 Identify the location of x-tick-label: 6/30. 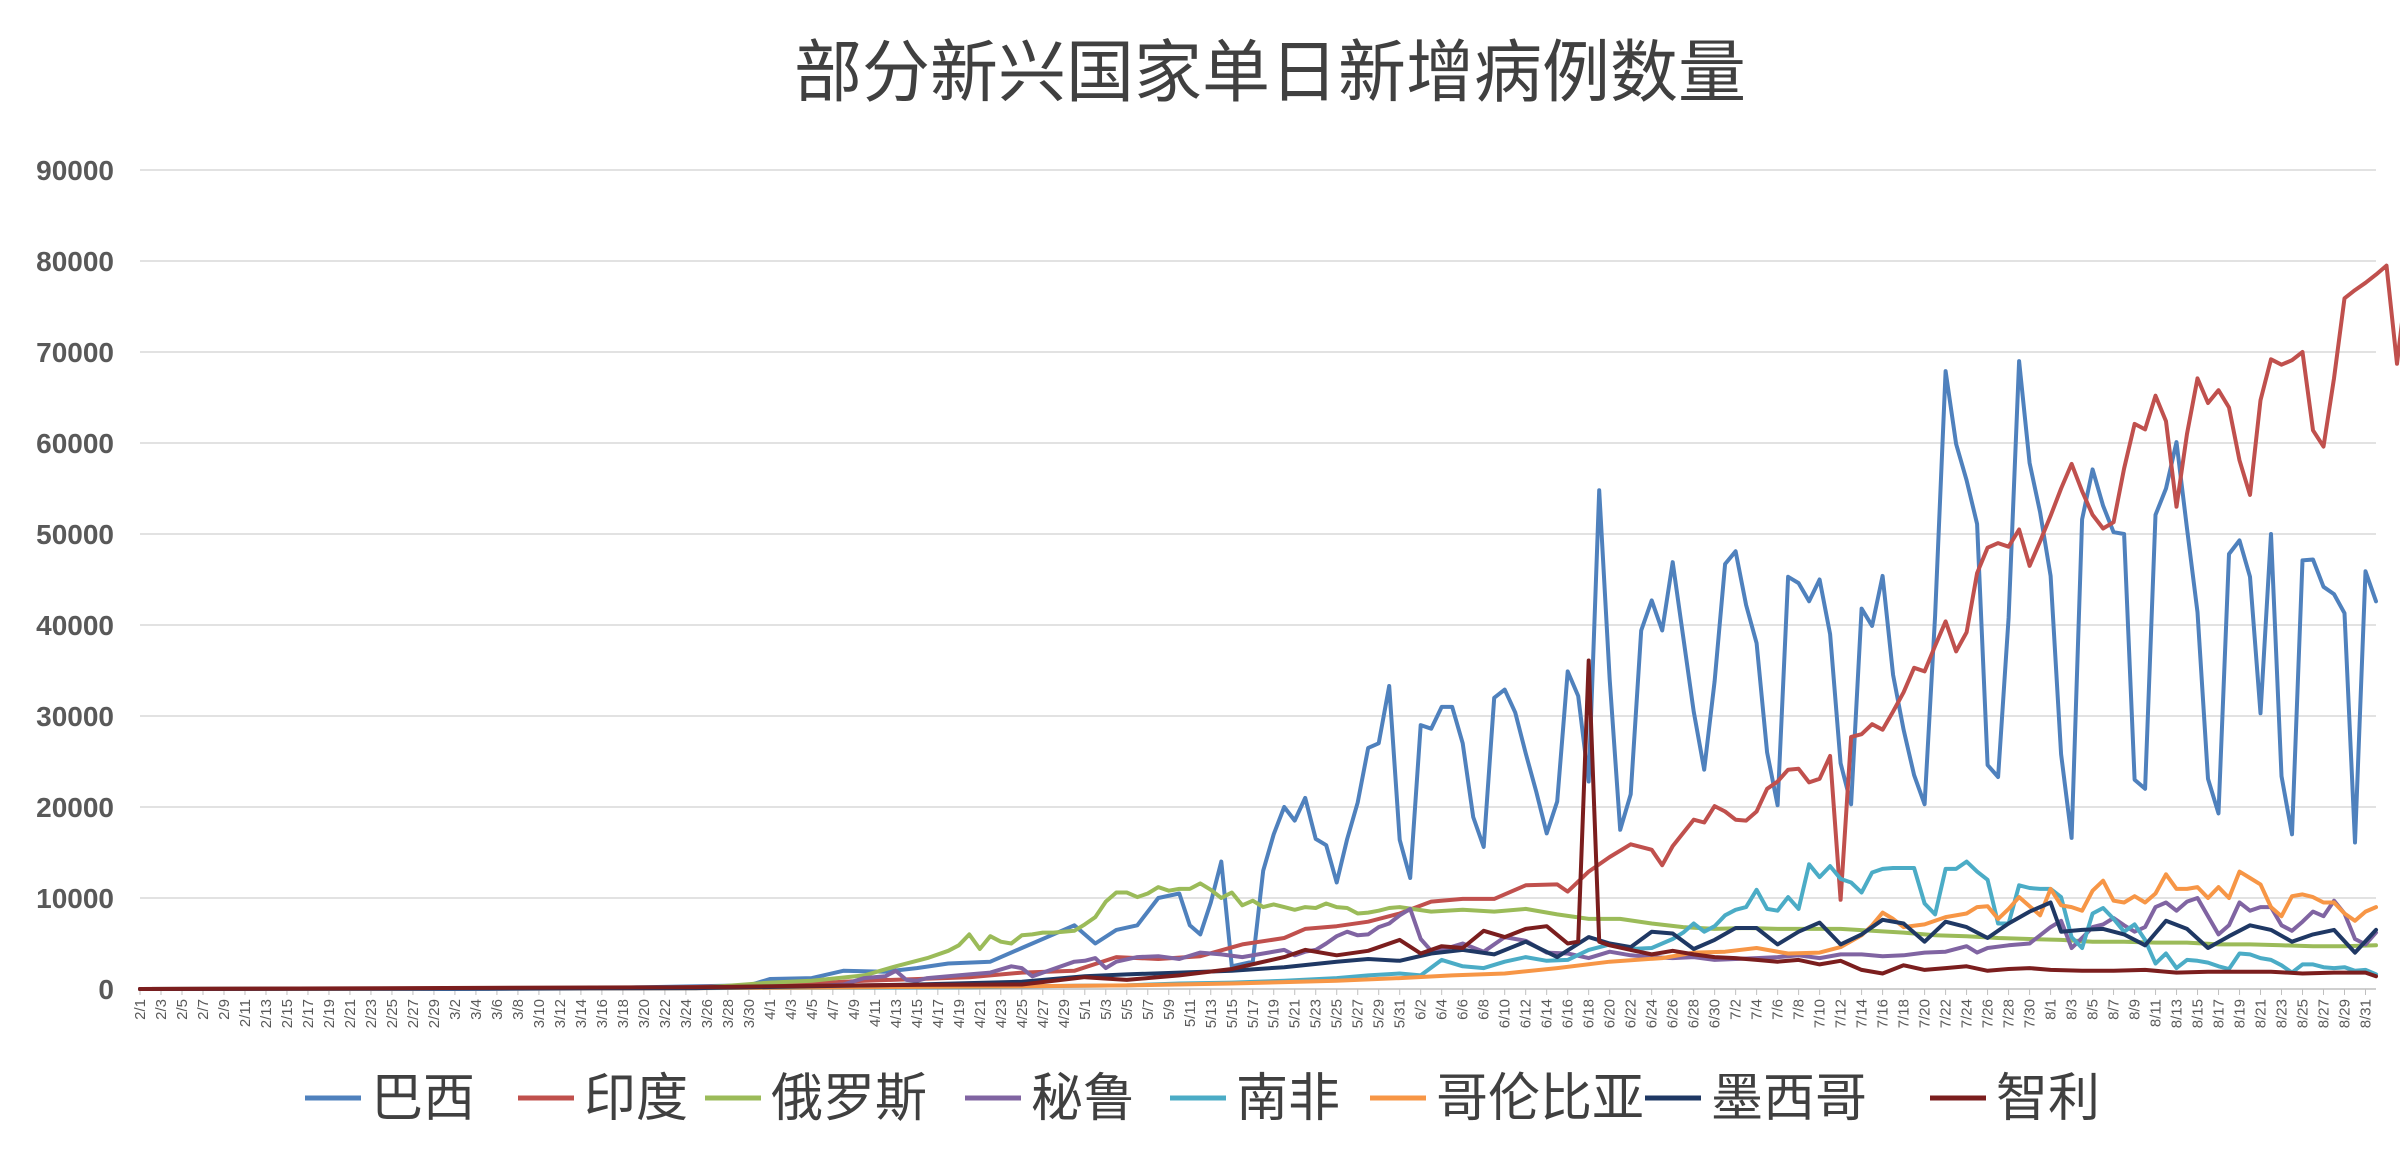
(1715, 1013).